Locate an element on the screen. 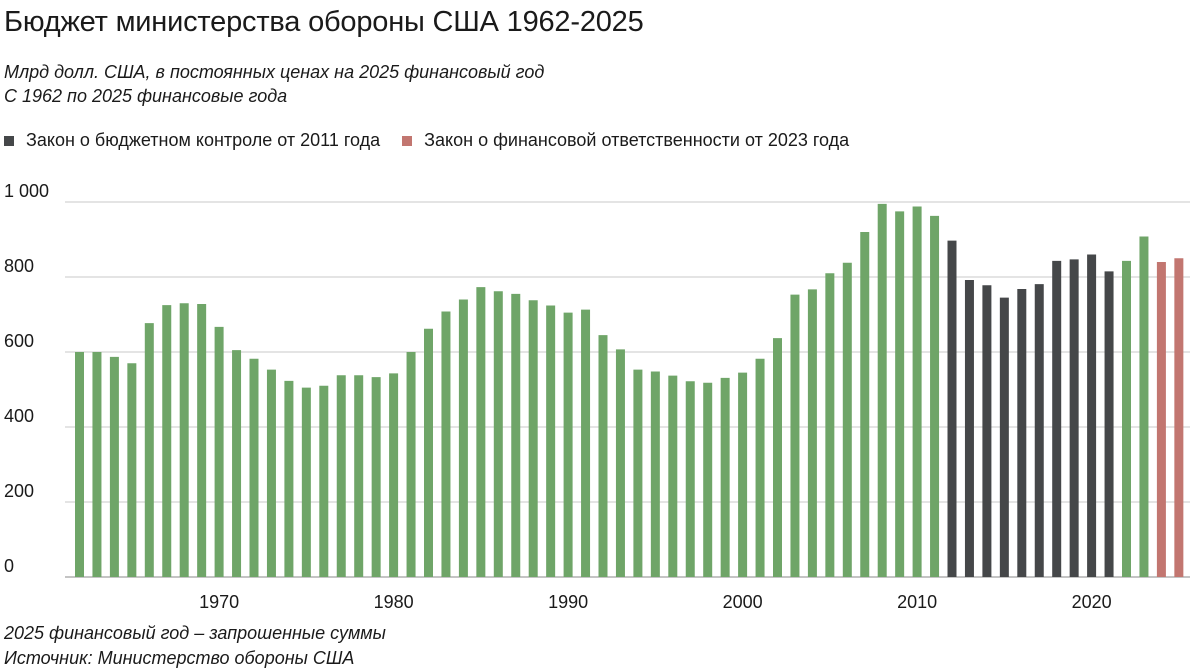  bar-2002 is located at coordinates (777, 457).